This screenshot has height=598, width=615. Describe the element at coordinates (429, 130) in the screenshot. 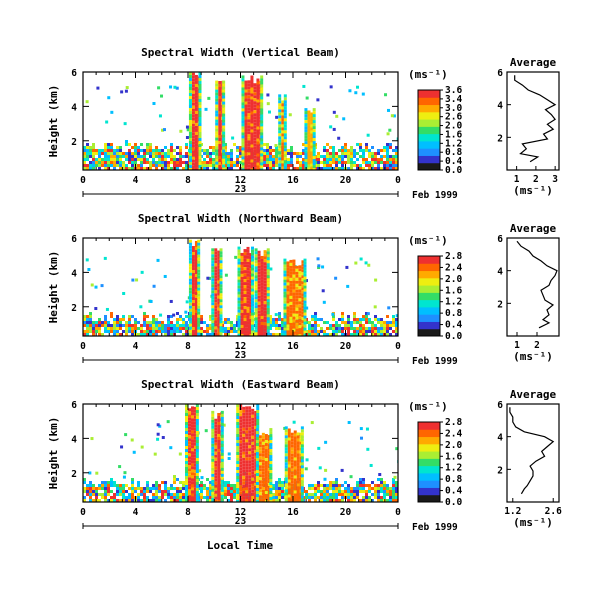

I see `colorbar-segment` at that location.